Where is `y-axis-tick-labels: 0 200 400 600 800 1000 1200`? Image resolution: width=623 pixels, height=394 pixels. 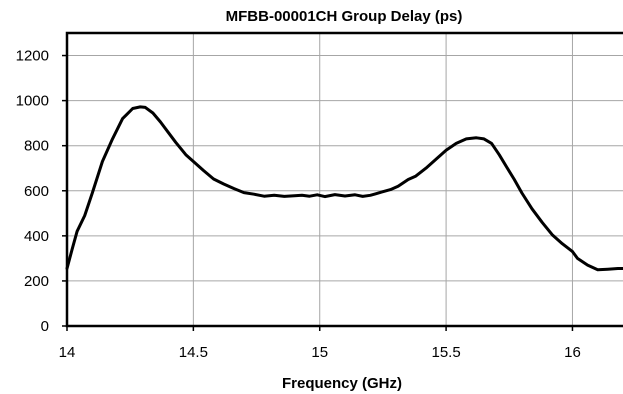
y-axis-tick-labels: 0 200 400 600 800 1000 1200 is located at coordinates (32, 191).